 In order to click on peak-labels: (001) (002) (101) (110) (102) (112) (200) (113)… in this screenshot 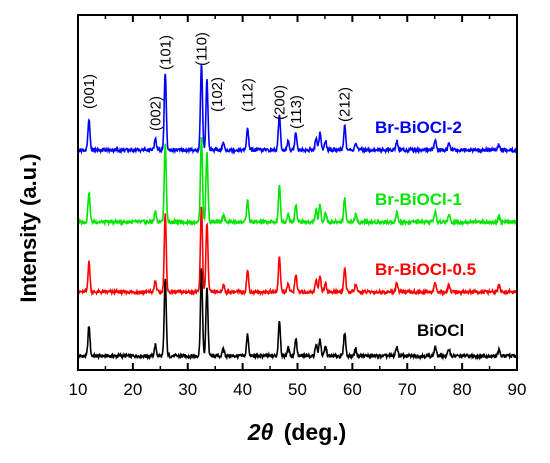, I will do `click(217, 81)`.